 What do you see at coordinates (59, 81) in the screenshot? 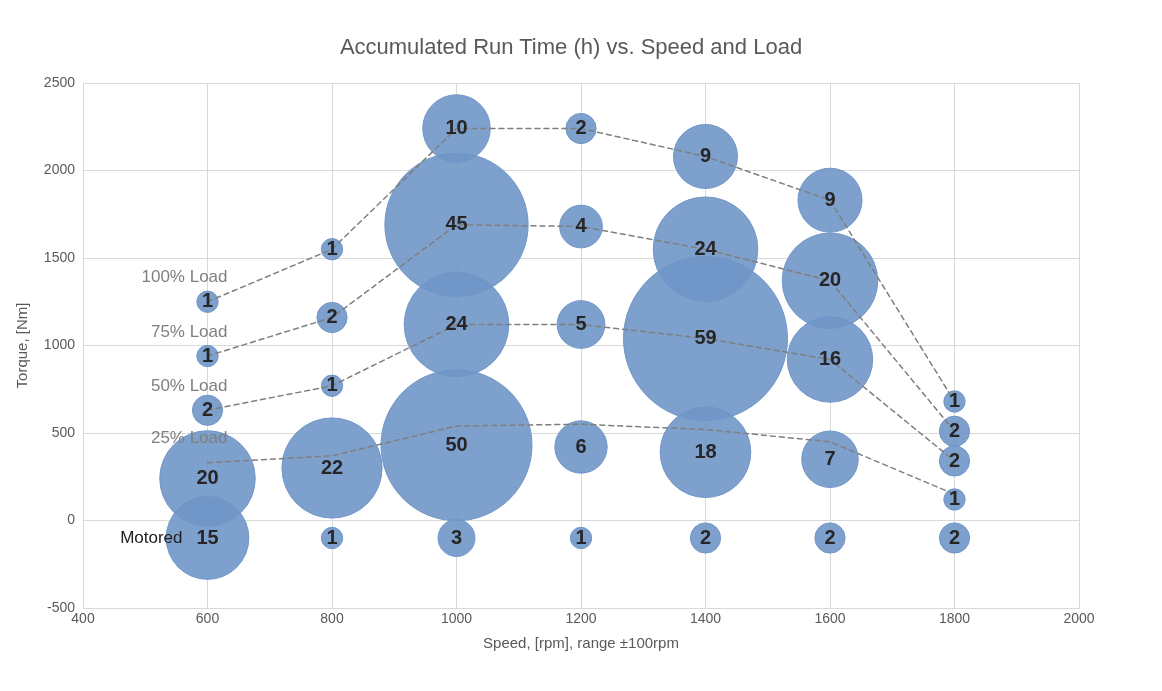
I see `y-tick-label: 2500` at bounding box center [59, 81].